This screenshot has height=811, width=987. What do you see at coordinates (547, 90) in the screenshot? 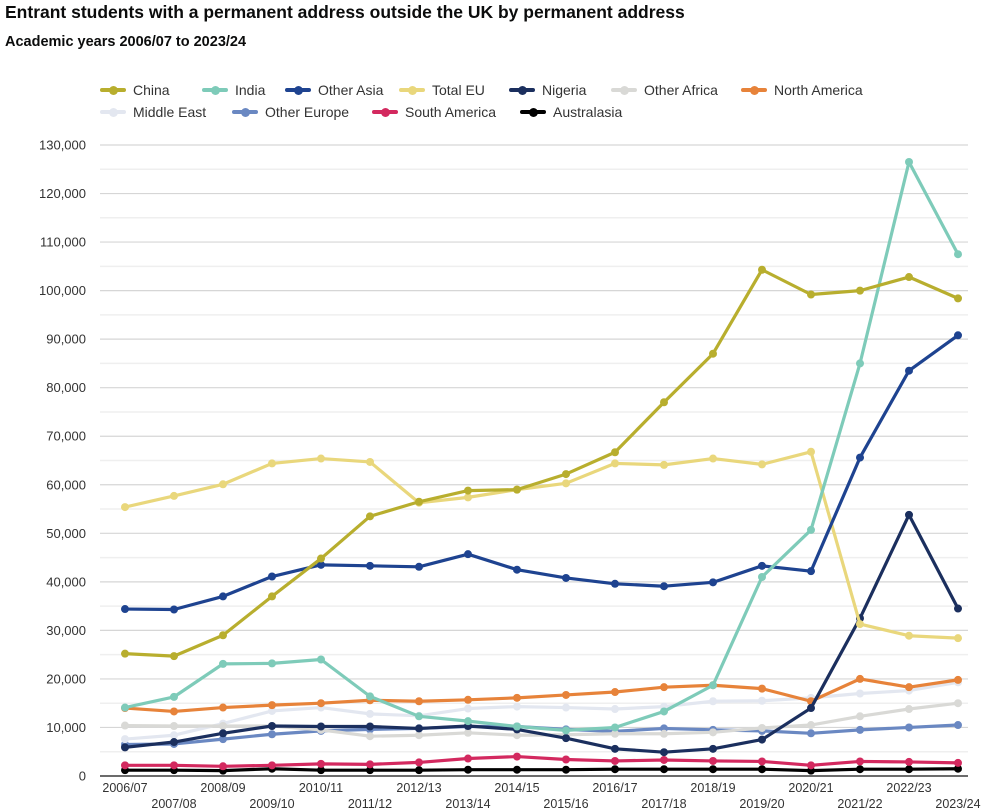
I see `legend-item-nigeria: Nigeria` at bounding box center [547, 90].